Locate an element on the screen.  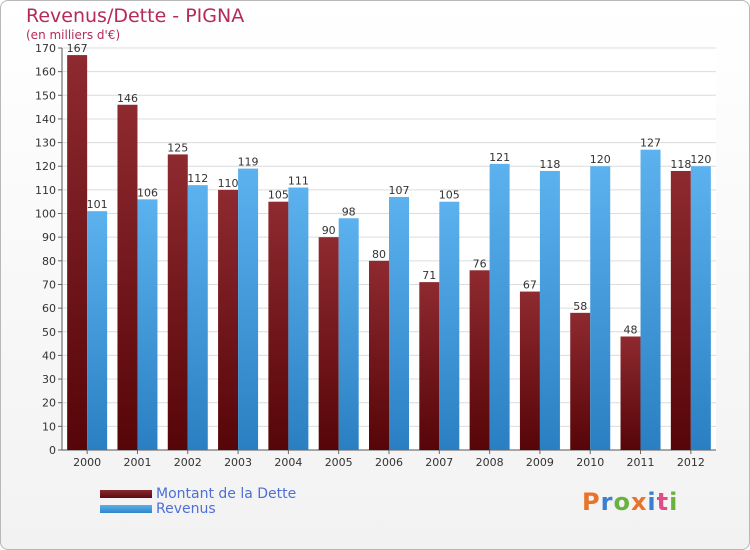
data-label: 119 is located at coordinates (248, 162).